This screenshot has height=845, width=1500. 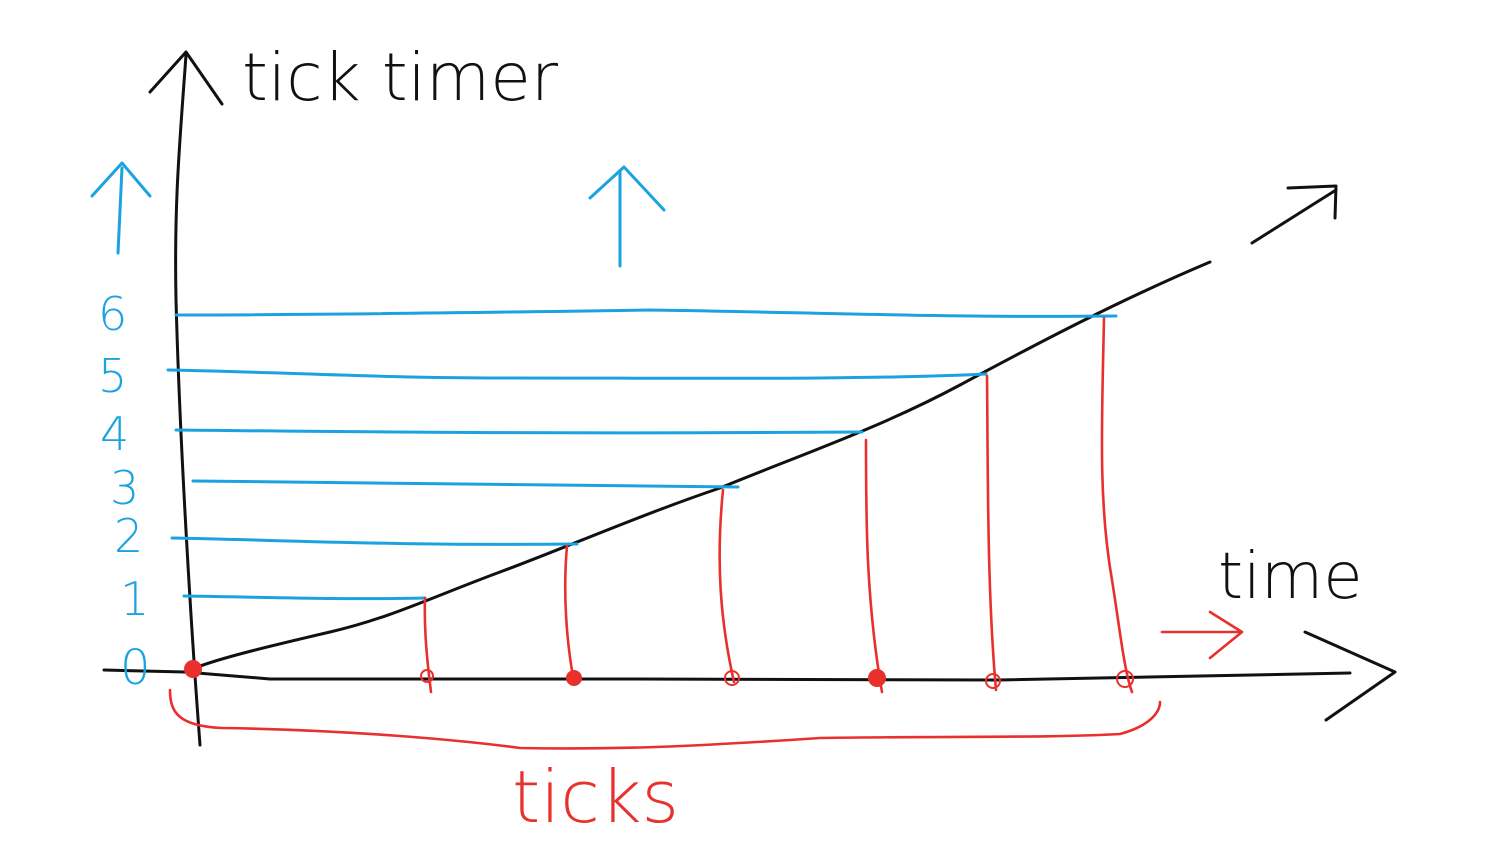 I want to click on level-label-6: 6, so click(x=112, y=314).